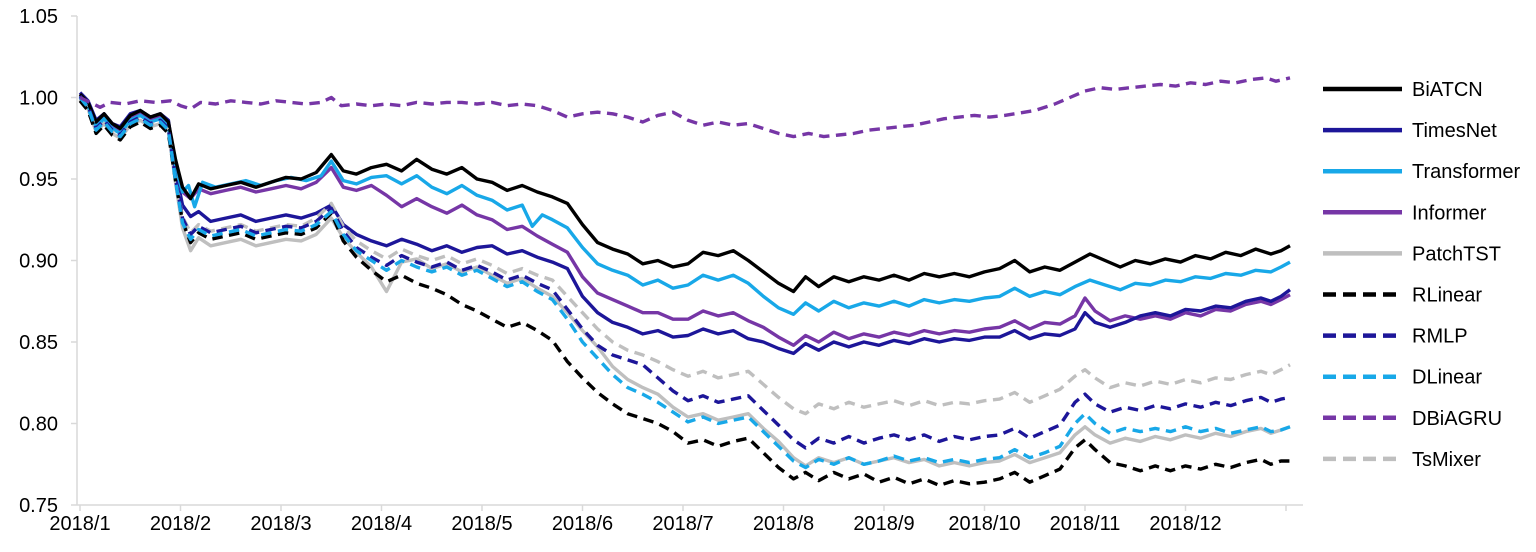  Describe the element at coordinates (1402, 460) in the screenshot. I see `legend-item-TsMixer: TsMixer` at that location.